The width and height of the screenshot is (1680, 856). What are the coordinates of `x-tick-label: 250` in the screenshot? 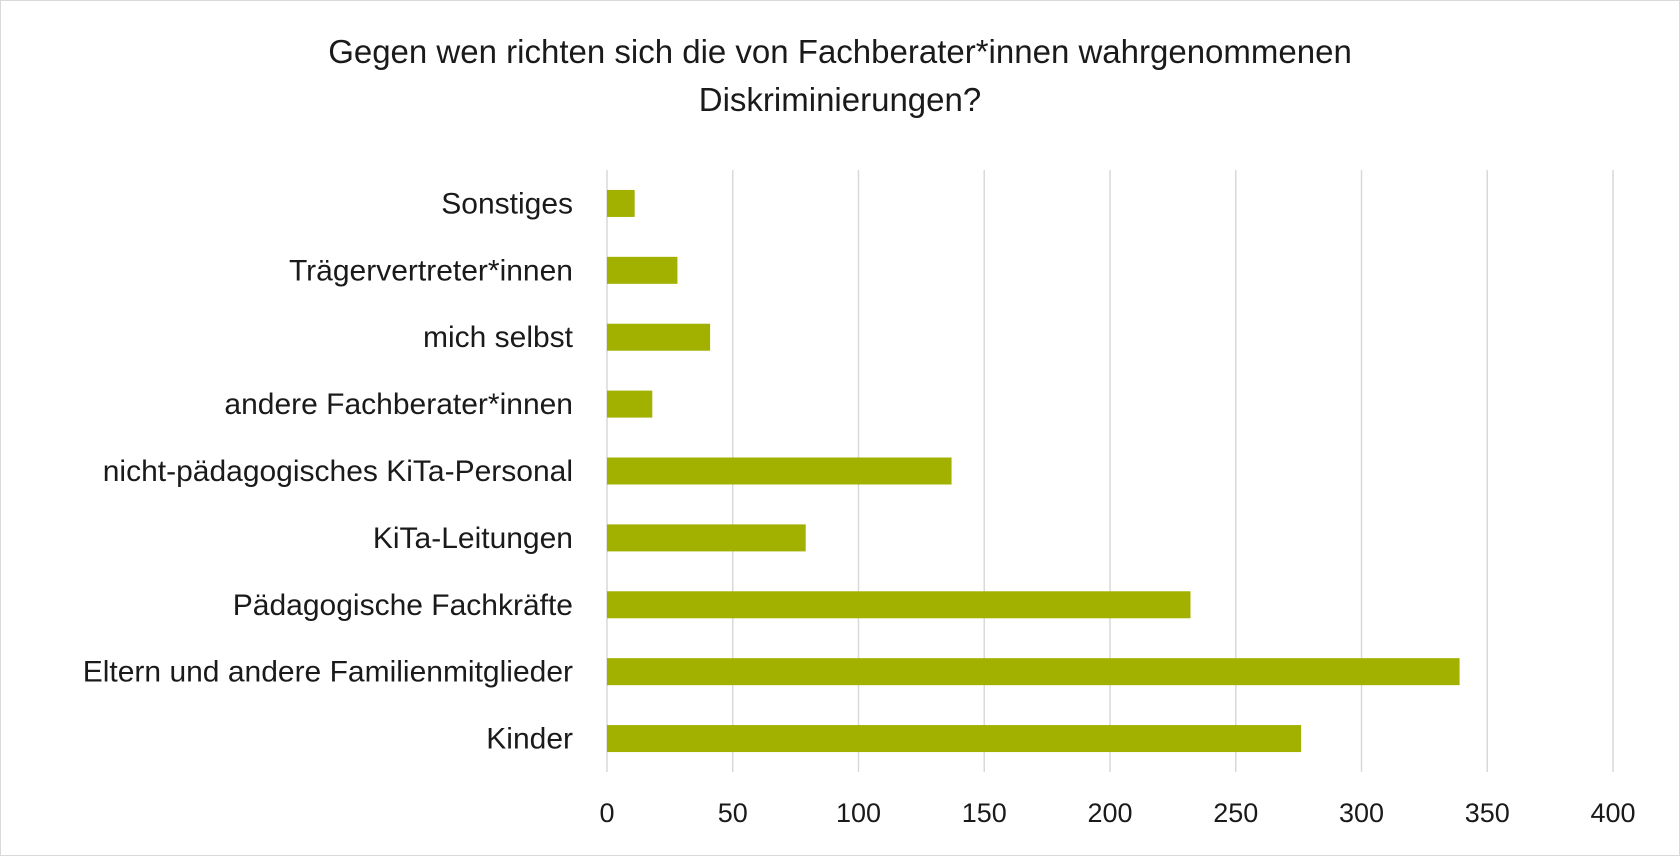 It's located at (1235, 813).